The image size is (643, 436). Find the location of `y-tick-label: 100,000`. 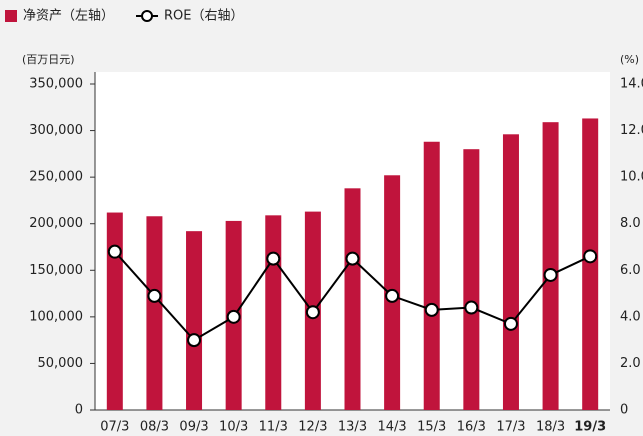

y-tick-label: 100,000 is located at coordinates (56, 316).